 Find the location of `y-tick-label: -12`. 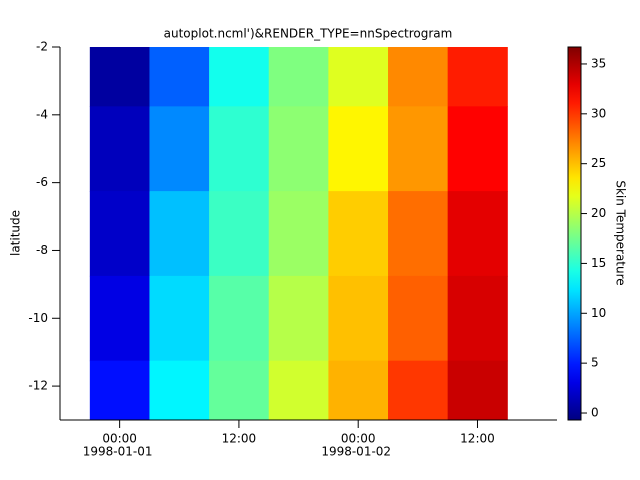

y-tick-label: -12 is located at coordinates (38, 386).